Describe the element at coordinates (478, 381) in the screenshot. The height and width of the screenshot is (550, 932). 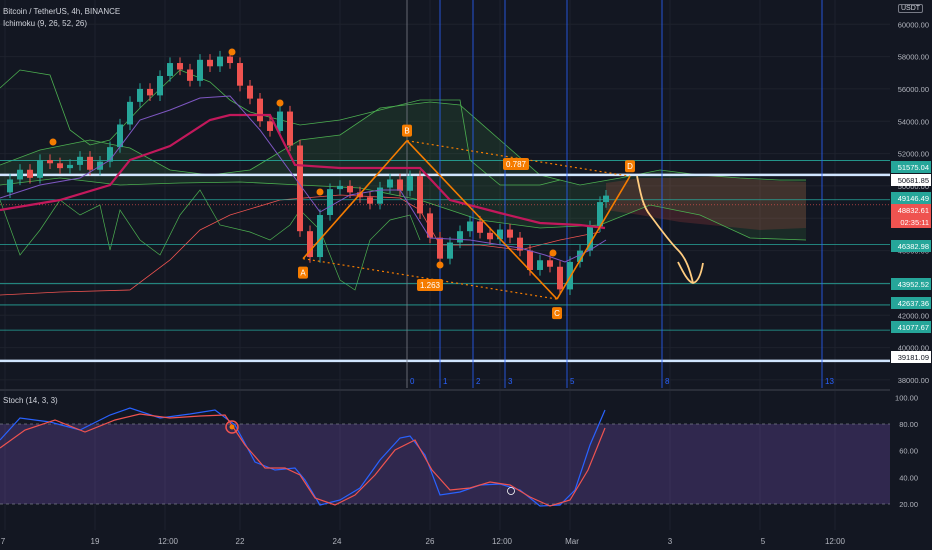
I see `fib-time-label: 2` at that location.